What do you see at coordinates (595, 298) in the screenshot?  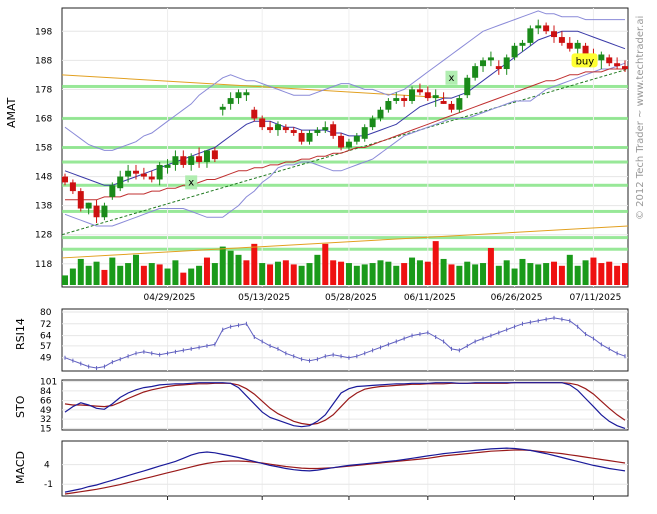 I see `date-tick-label: 07/11/2025` at bounding box center [595, 298].